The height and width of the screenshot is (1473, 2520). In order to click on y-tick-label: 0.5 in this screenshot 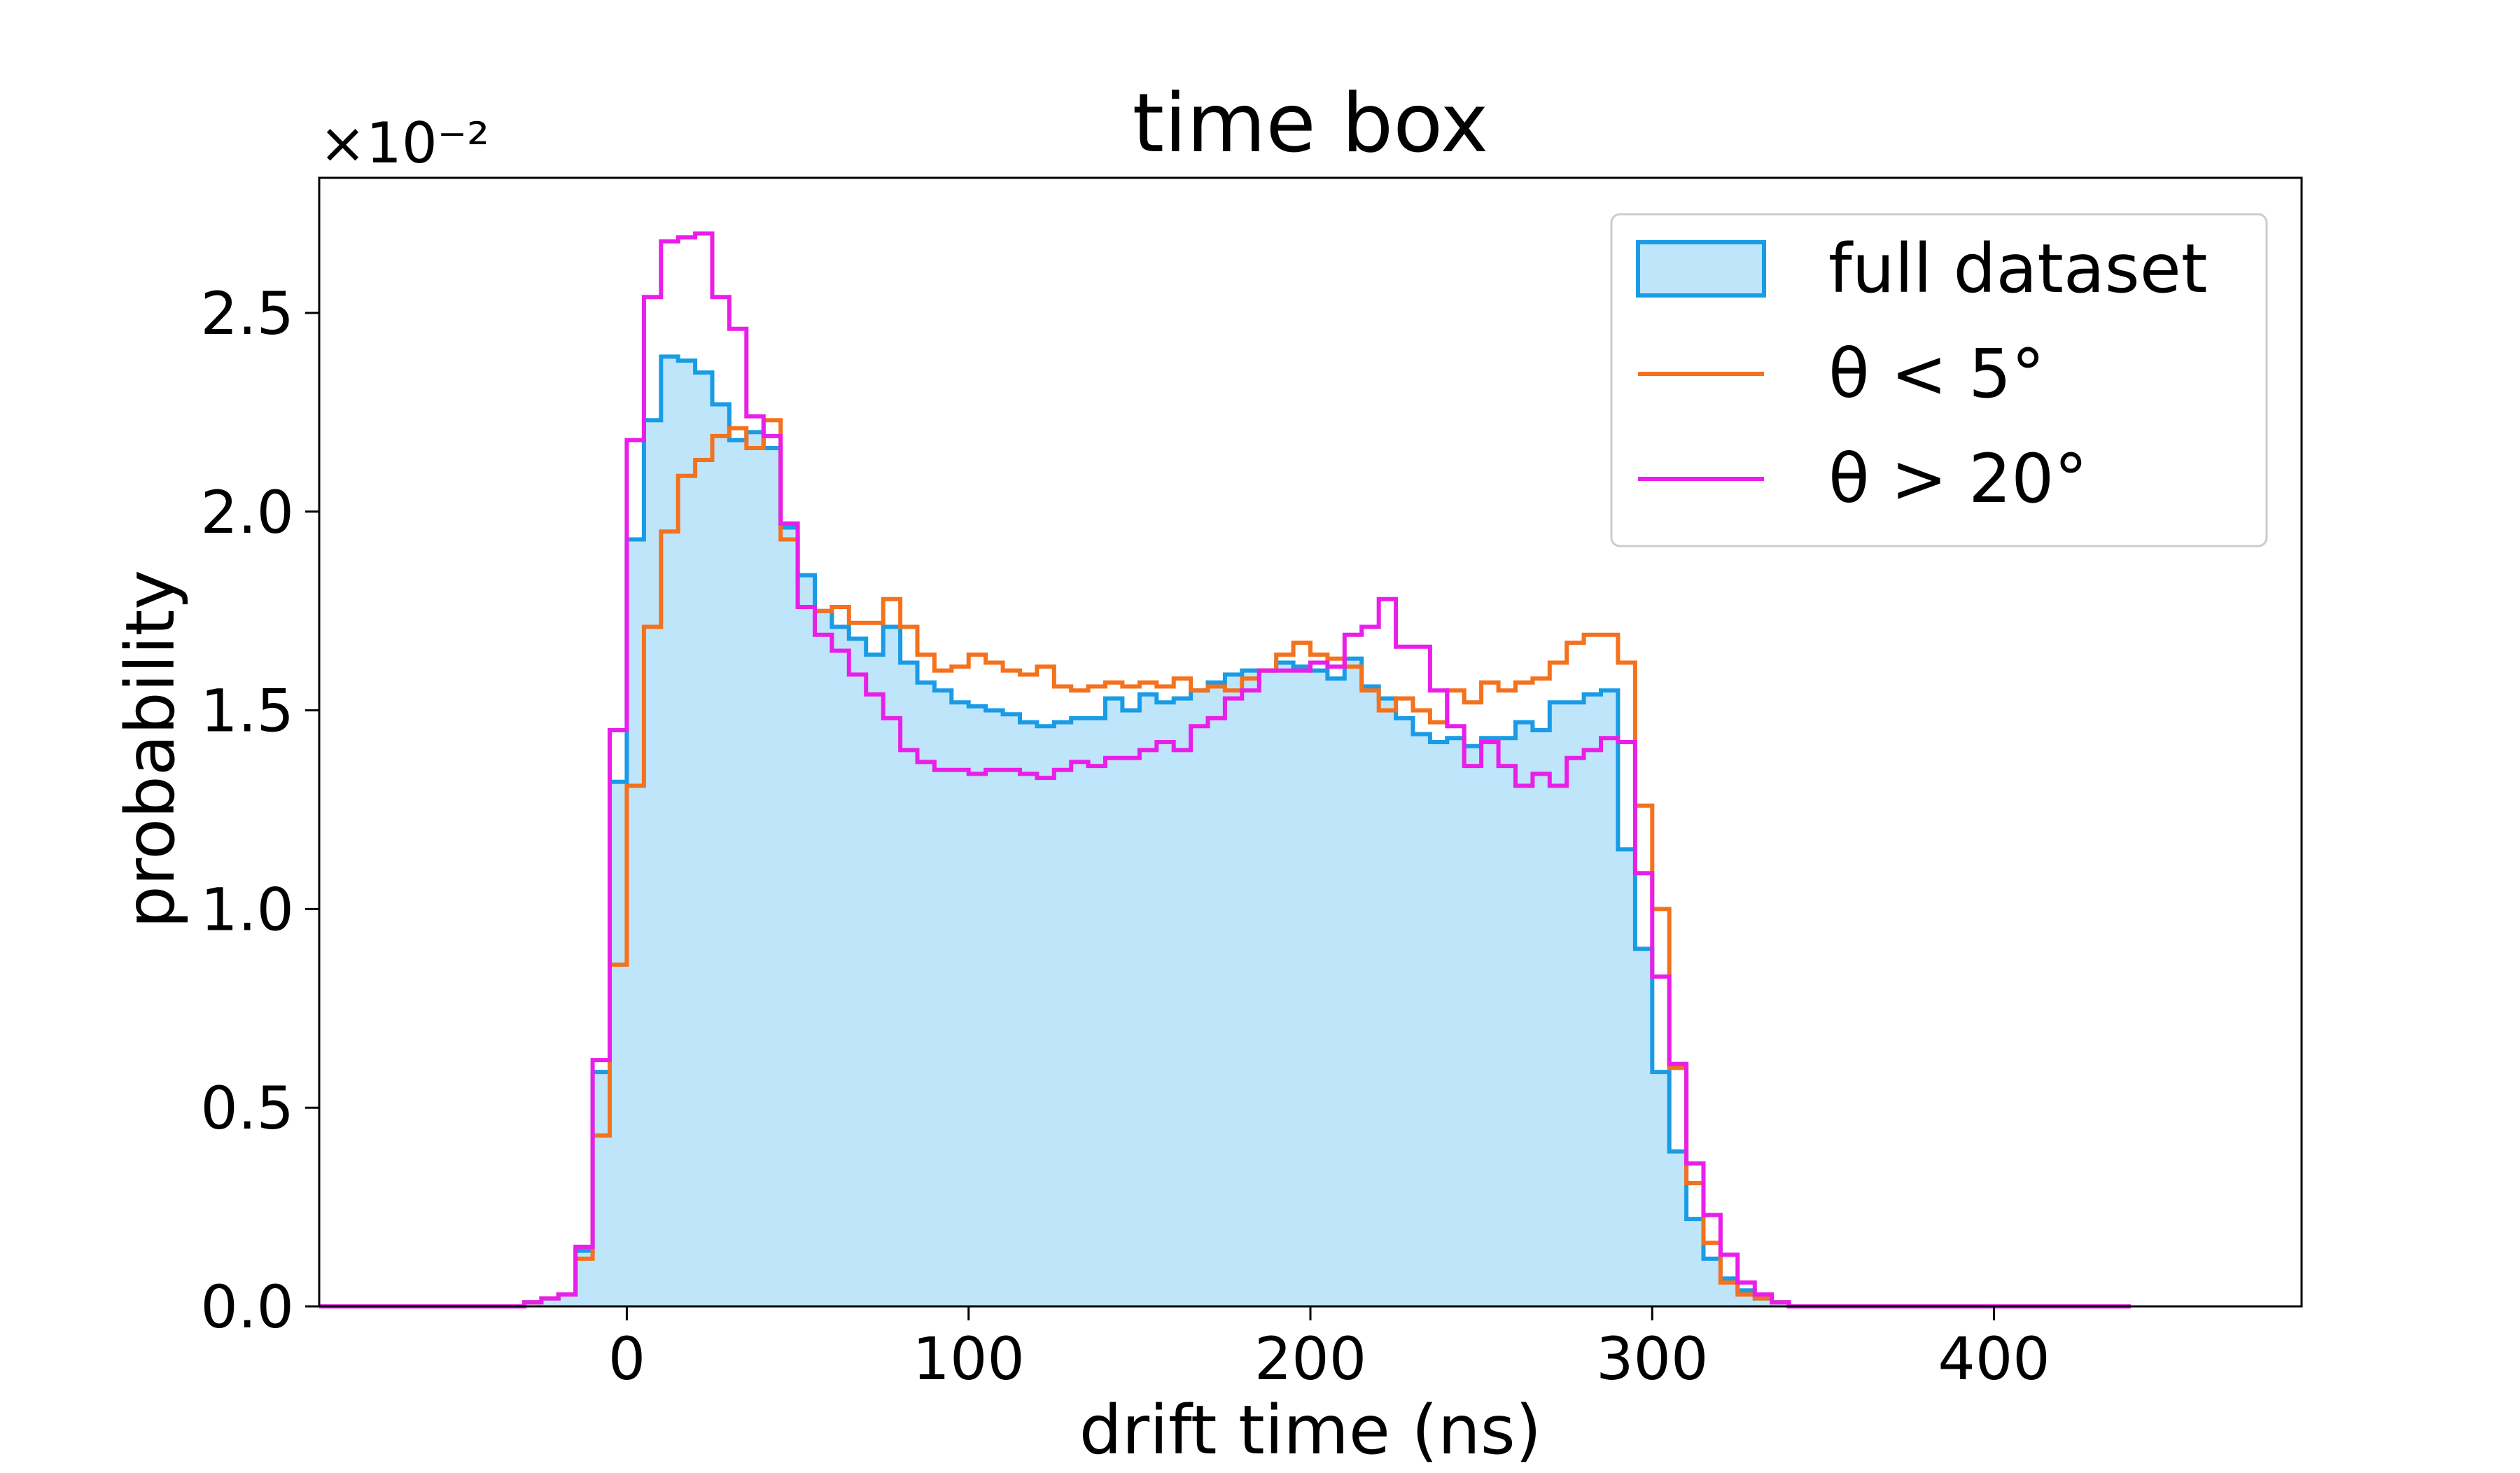, I will do `click(247, 1108)`.